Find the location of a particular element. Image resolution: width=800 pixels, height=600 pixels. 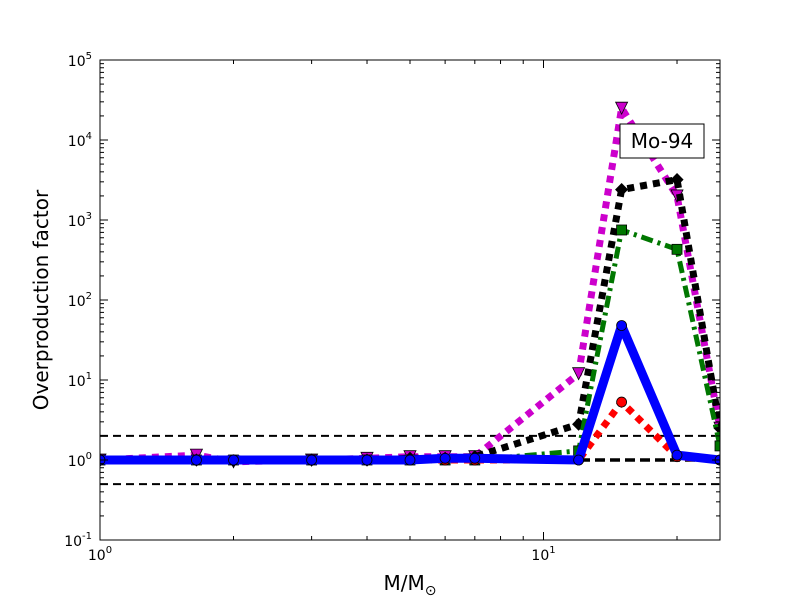

y-tick-label: 10³ is located at coordinates (80, 220).